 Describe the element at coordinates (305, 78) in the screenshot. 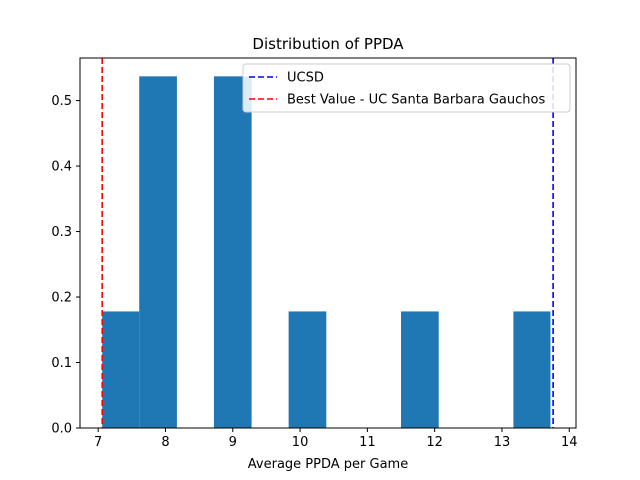

I see `legend-label: UCSD` at that location.